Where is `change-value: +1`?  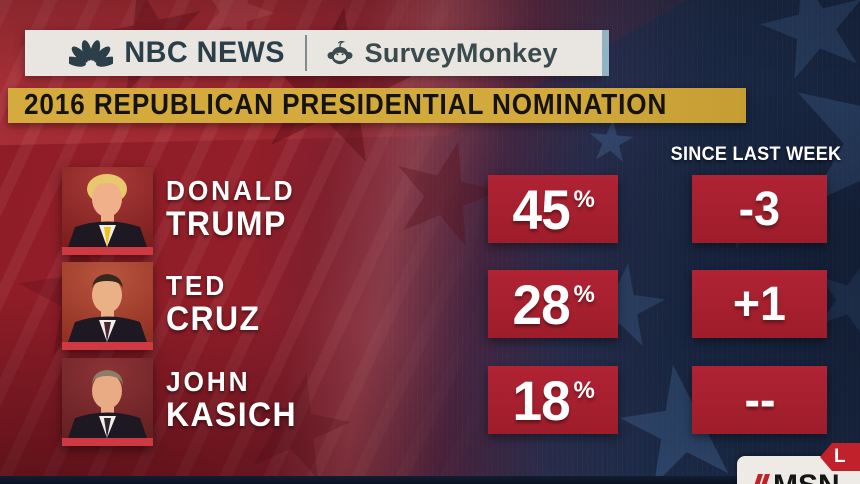 change-value: +1 is located at coordinates (759, 304).